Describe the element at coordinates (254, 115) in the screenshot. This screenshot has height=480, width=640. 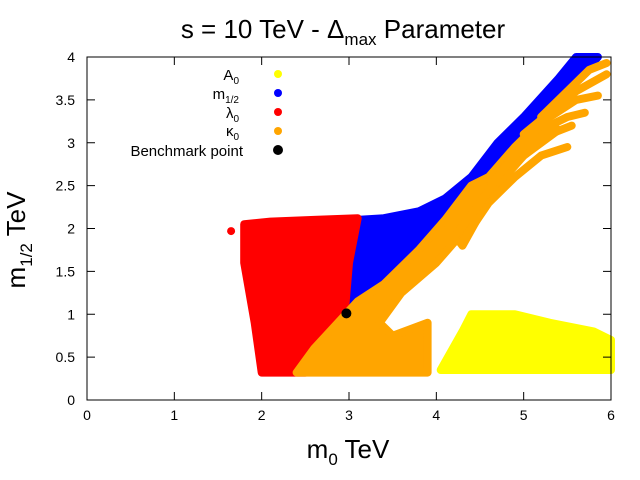
I see `legend-entry-lambda0: λ0` at that location.